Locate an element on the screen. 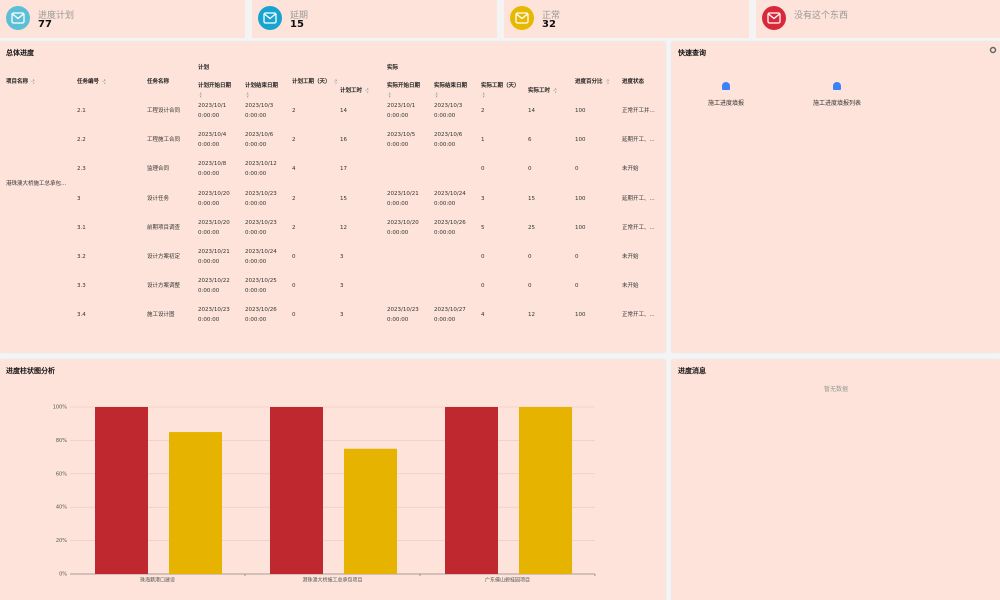 Image resolution: width=1000 pixels, height=600 pixels. table-cell: 工程设计合同 is located at coordinates (164, 111).